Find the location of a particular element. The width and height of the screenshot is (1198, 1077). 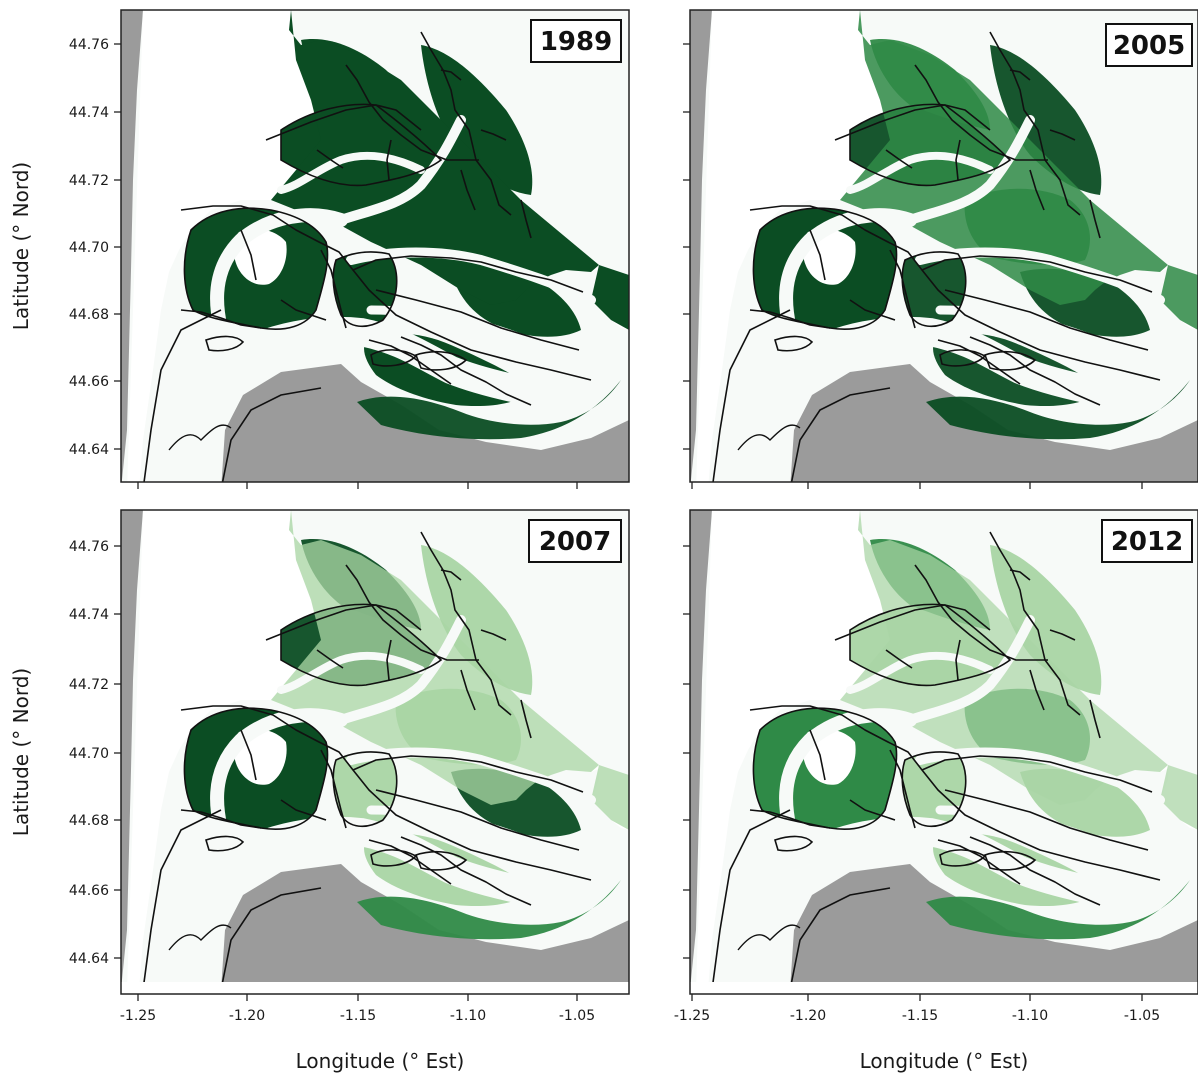

year-label: 1989 is located at coordinates (576, 42).